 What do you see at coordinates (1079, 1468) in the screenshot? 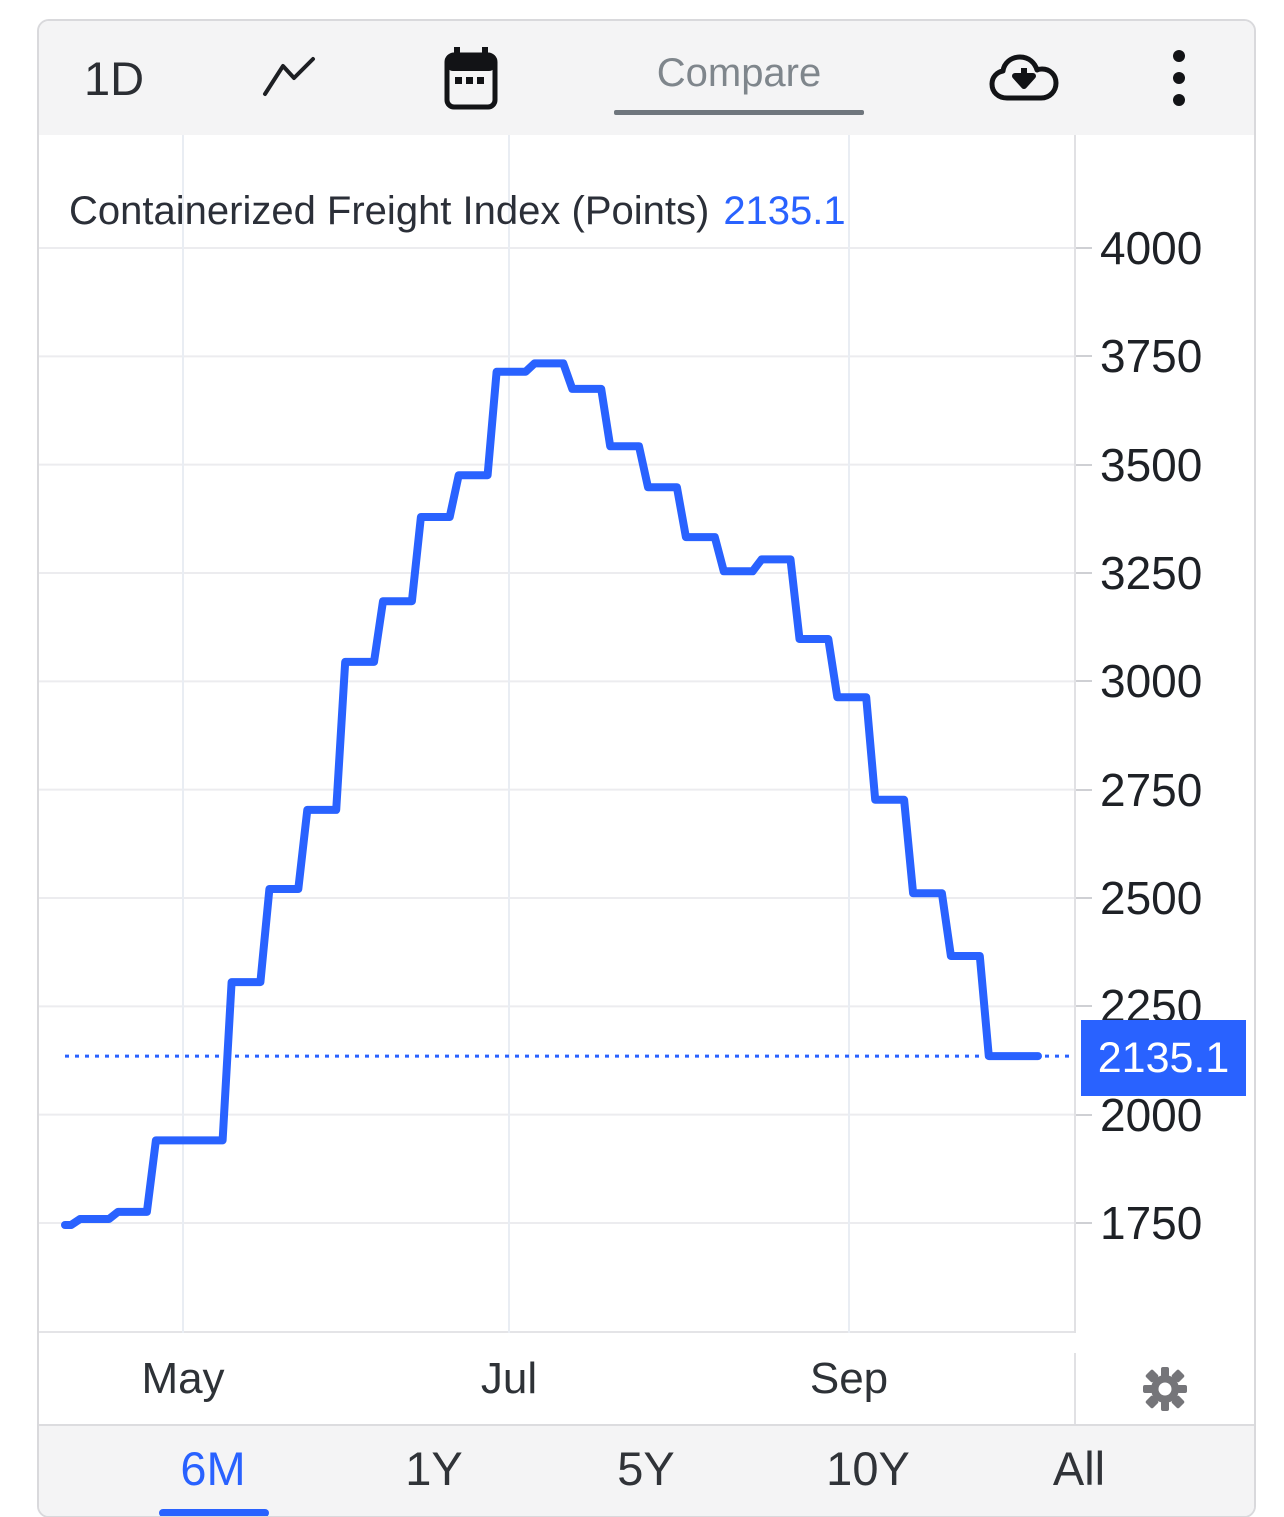
I see `range-button-all: All` at bounding box center [1079, 1468].